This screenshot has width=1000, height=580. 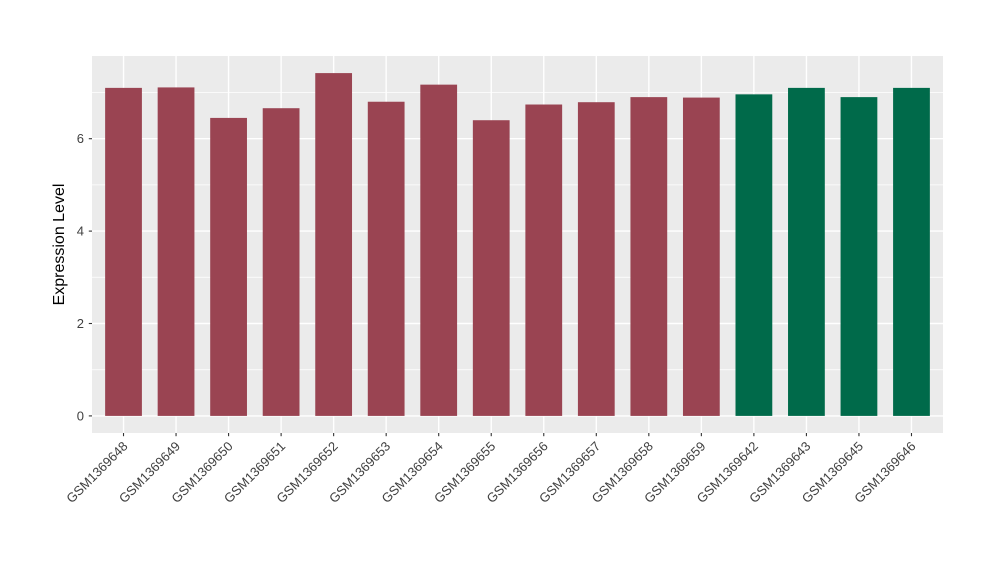 I want to click on bar-GSM1369645, so click(x=859, y=256).